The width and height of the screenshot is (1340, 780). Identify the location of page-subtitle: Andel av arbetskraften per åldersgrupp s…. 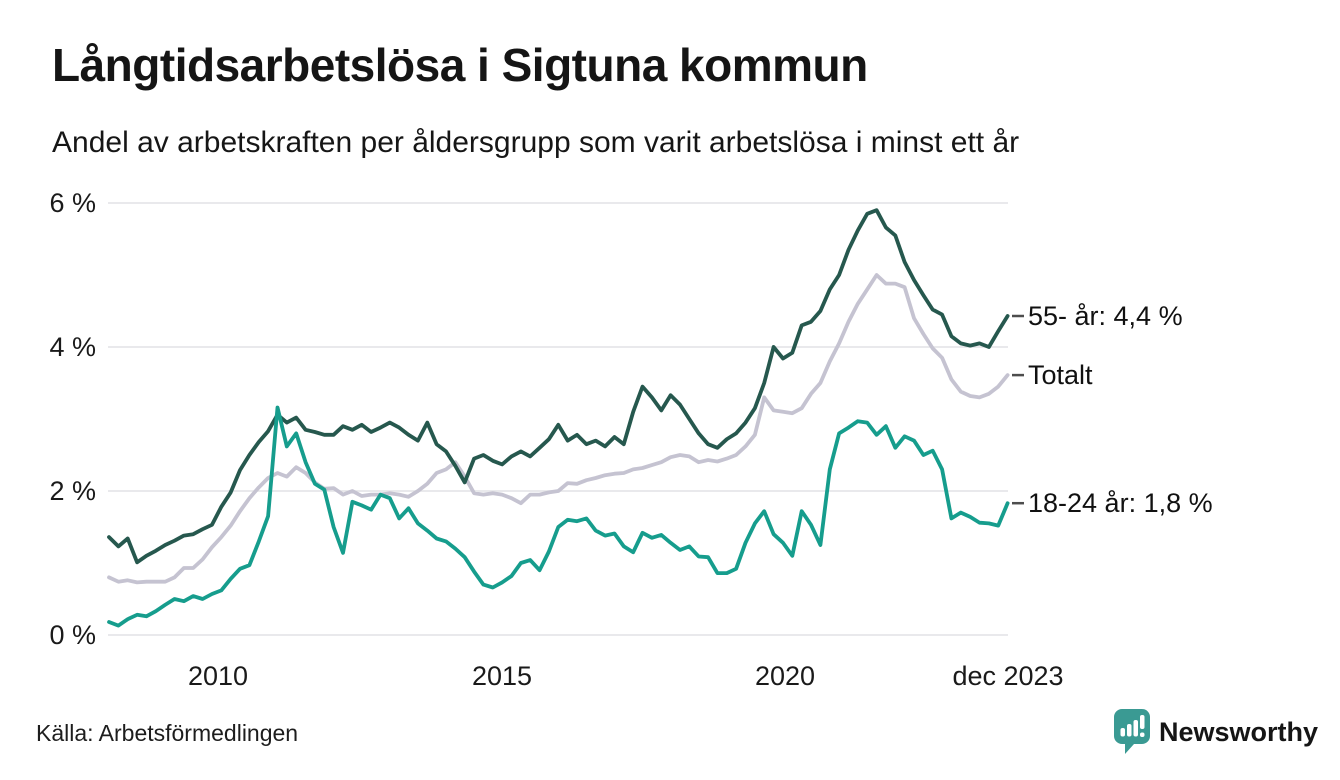
(536, 142).